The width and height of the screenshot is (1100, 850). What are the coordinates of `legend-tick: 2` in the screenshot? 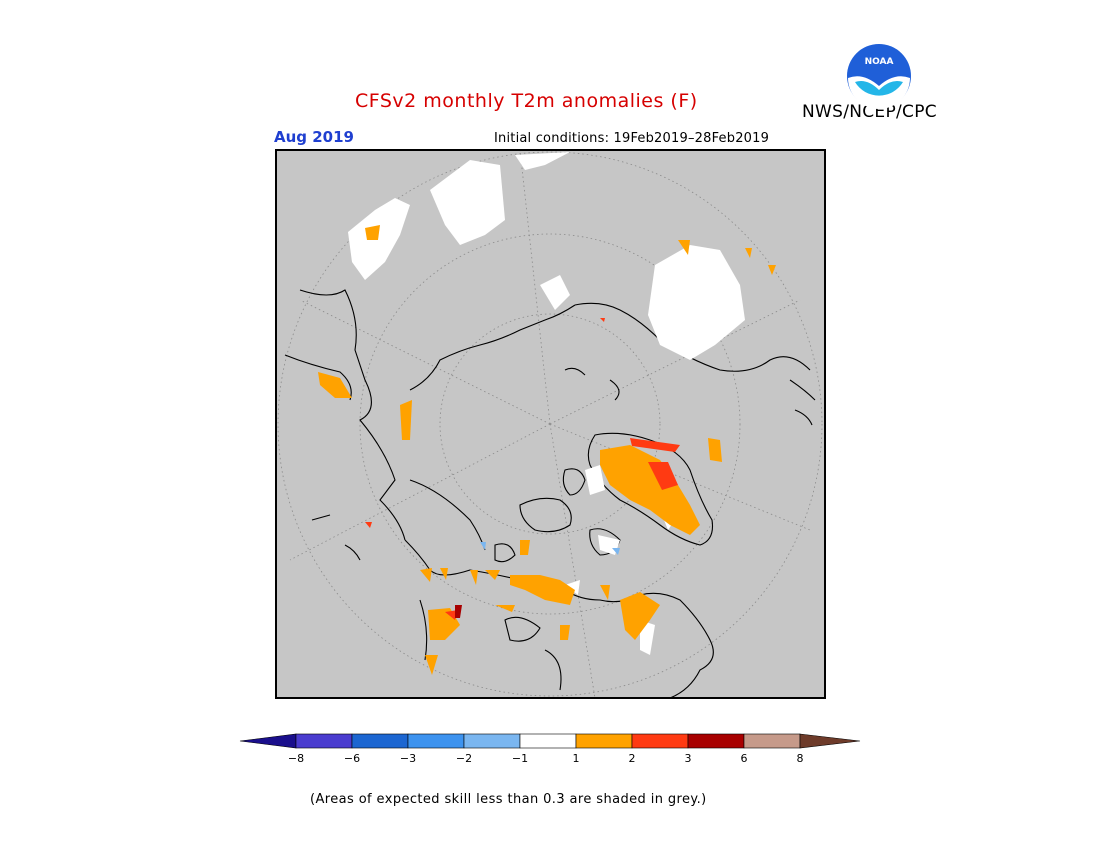 It's located at (632, 758).